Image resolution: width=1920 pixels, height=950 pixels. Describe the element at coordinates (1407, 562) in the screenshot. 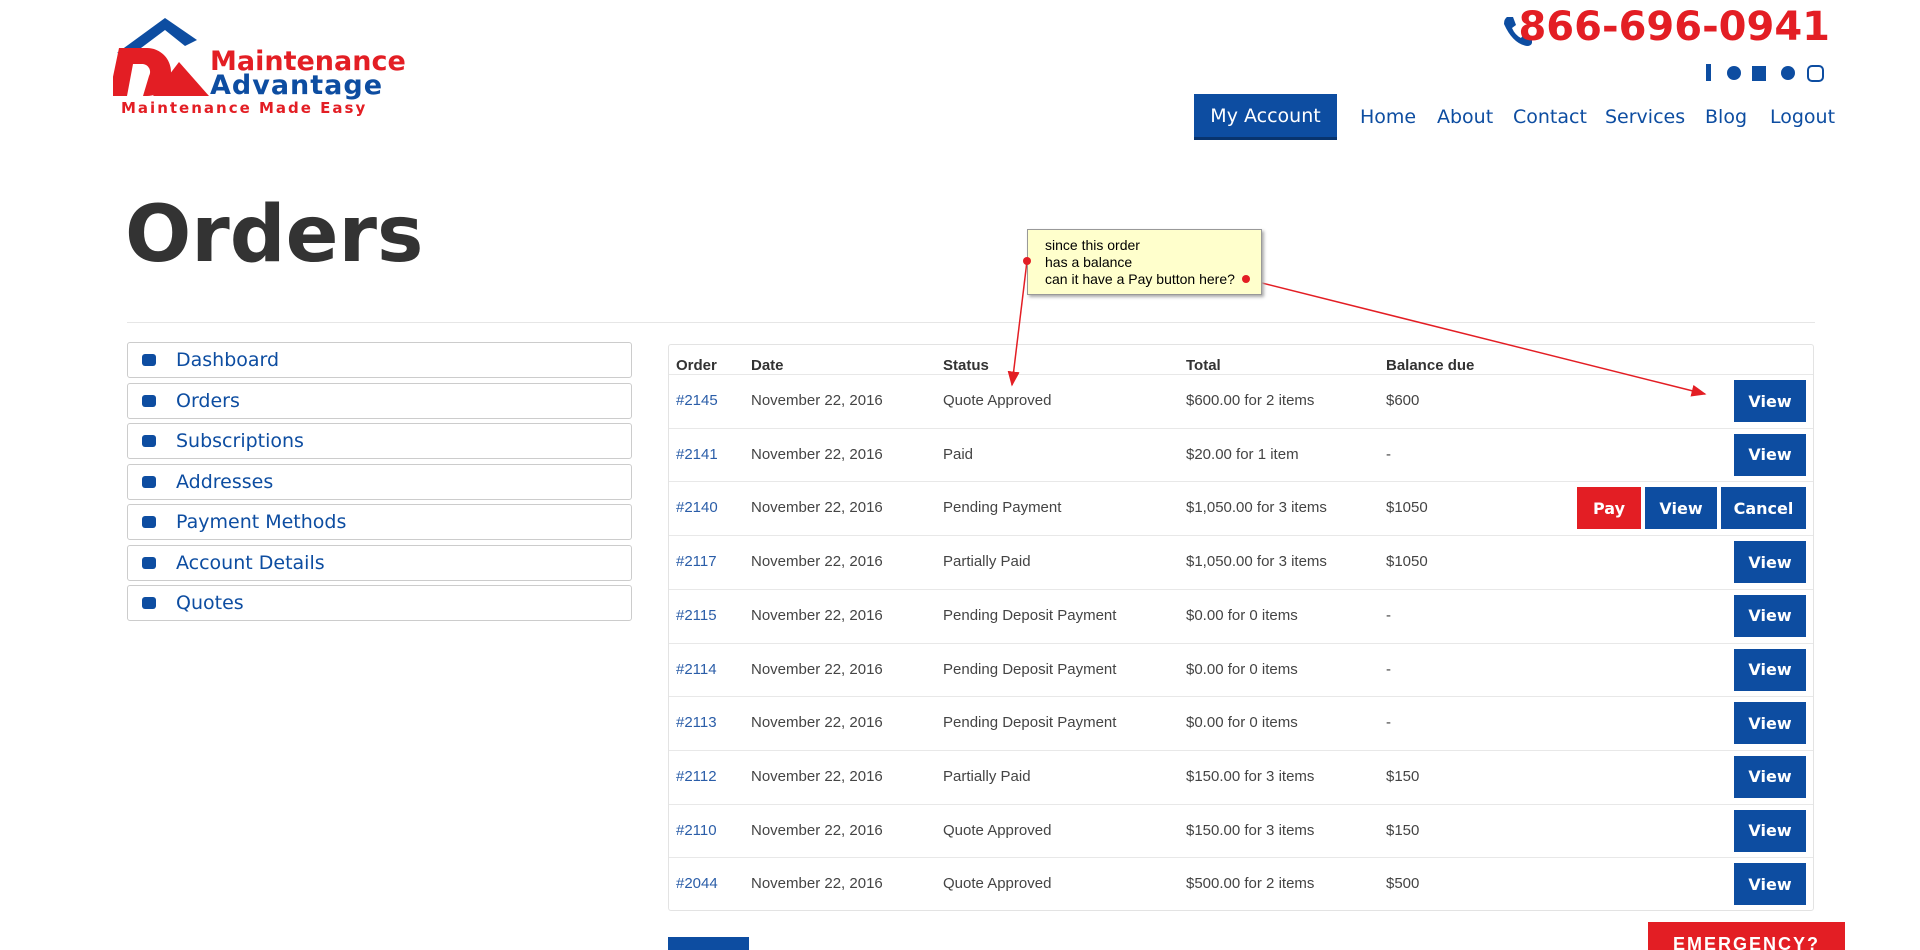

I see `cell-text: $1050` at that location.